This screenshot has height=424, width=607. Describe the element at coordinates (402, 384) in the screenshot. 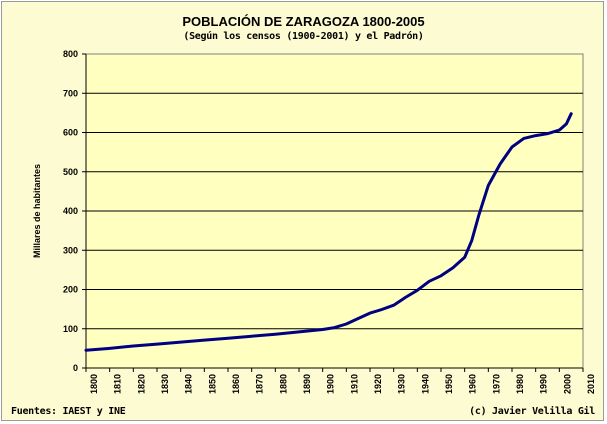

I see `x-tick-label-1930: 1930` at that location.